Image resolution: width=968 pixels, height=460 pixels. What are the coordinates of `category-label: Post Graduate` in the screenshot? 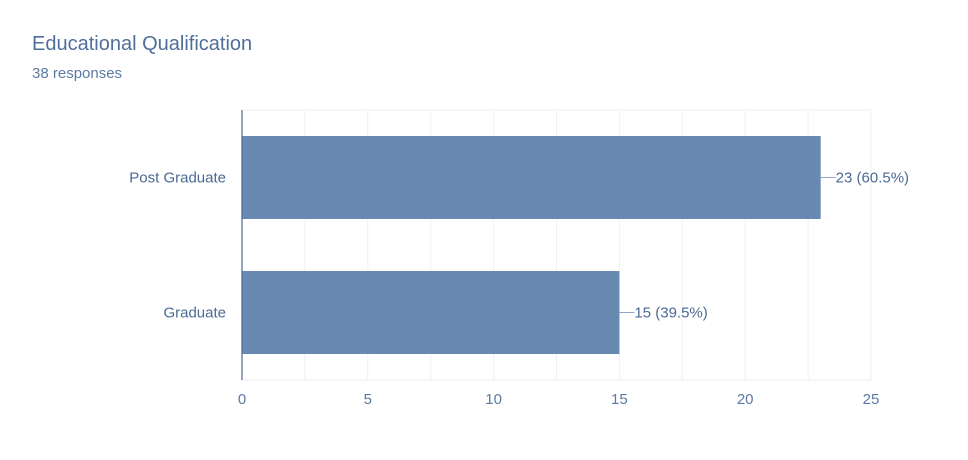 It's located at (177, 178).